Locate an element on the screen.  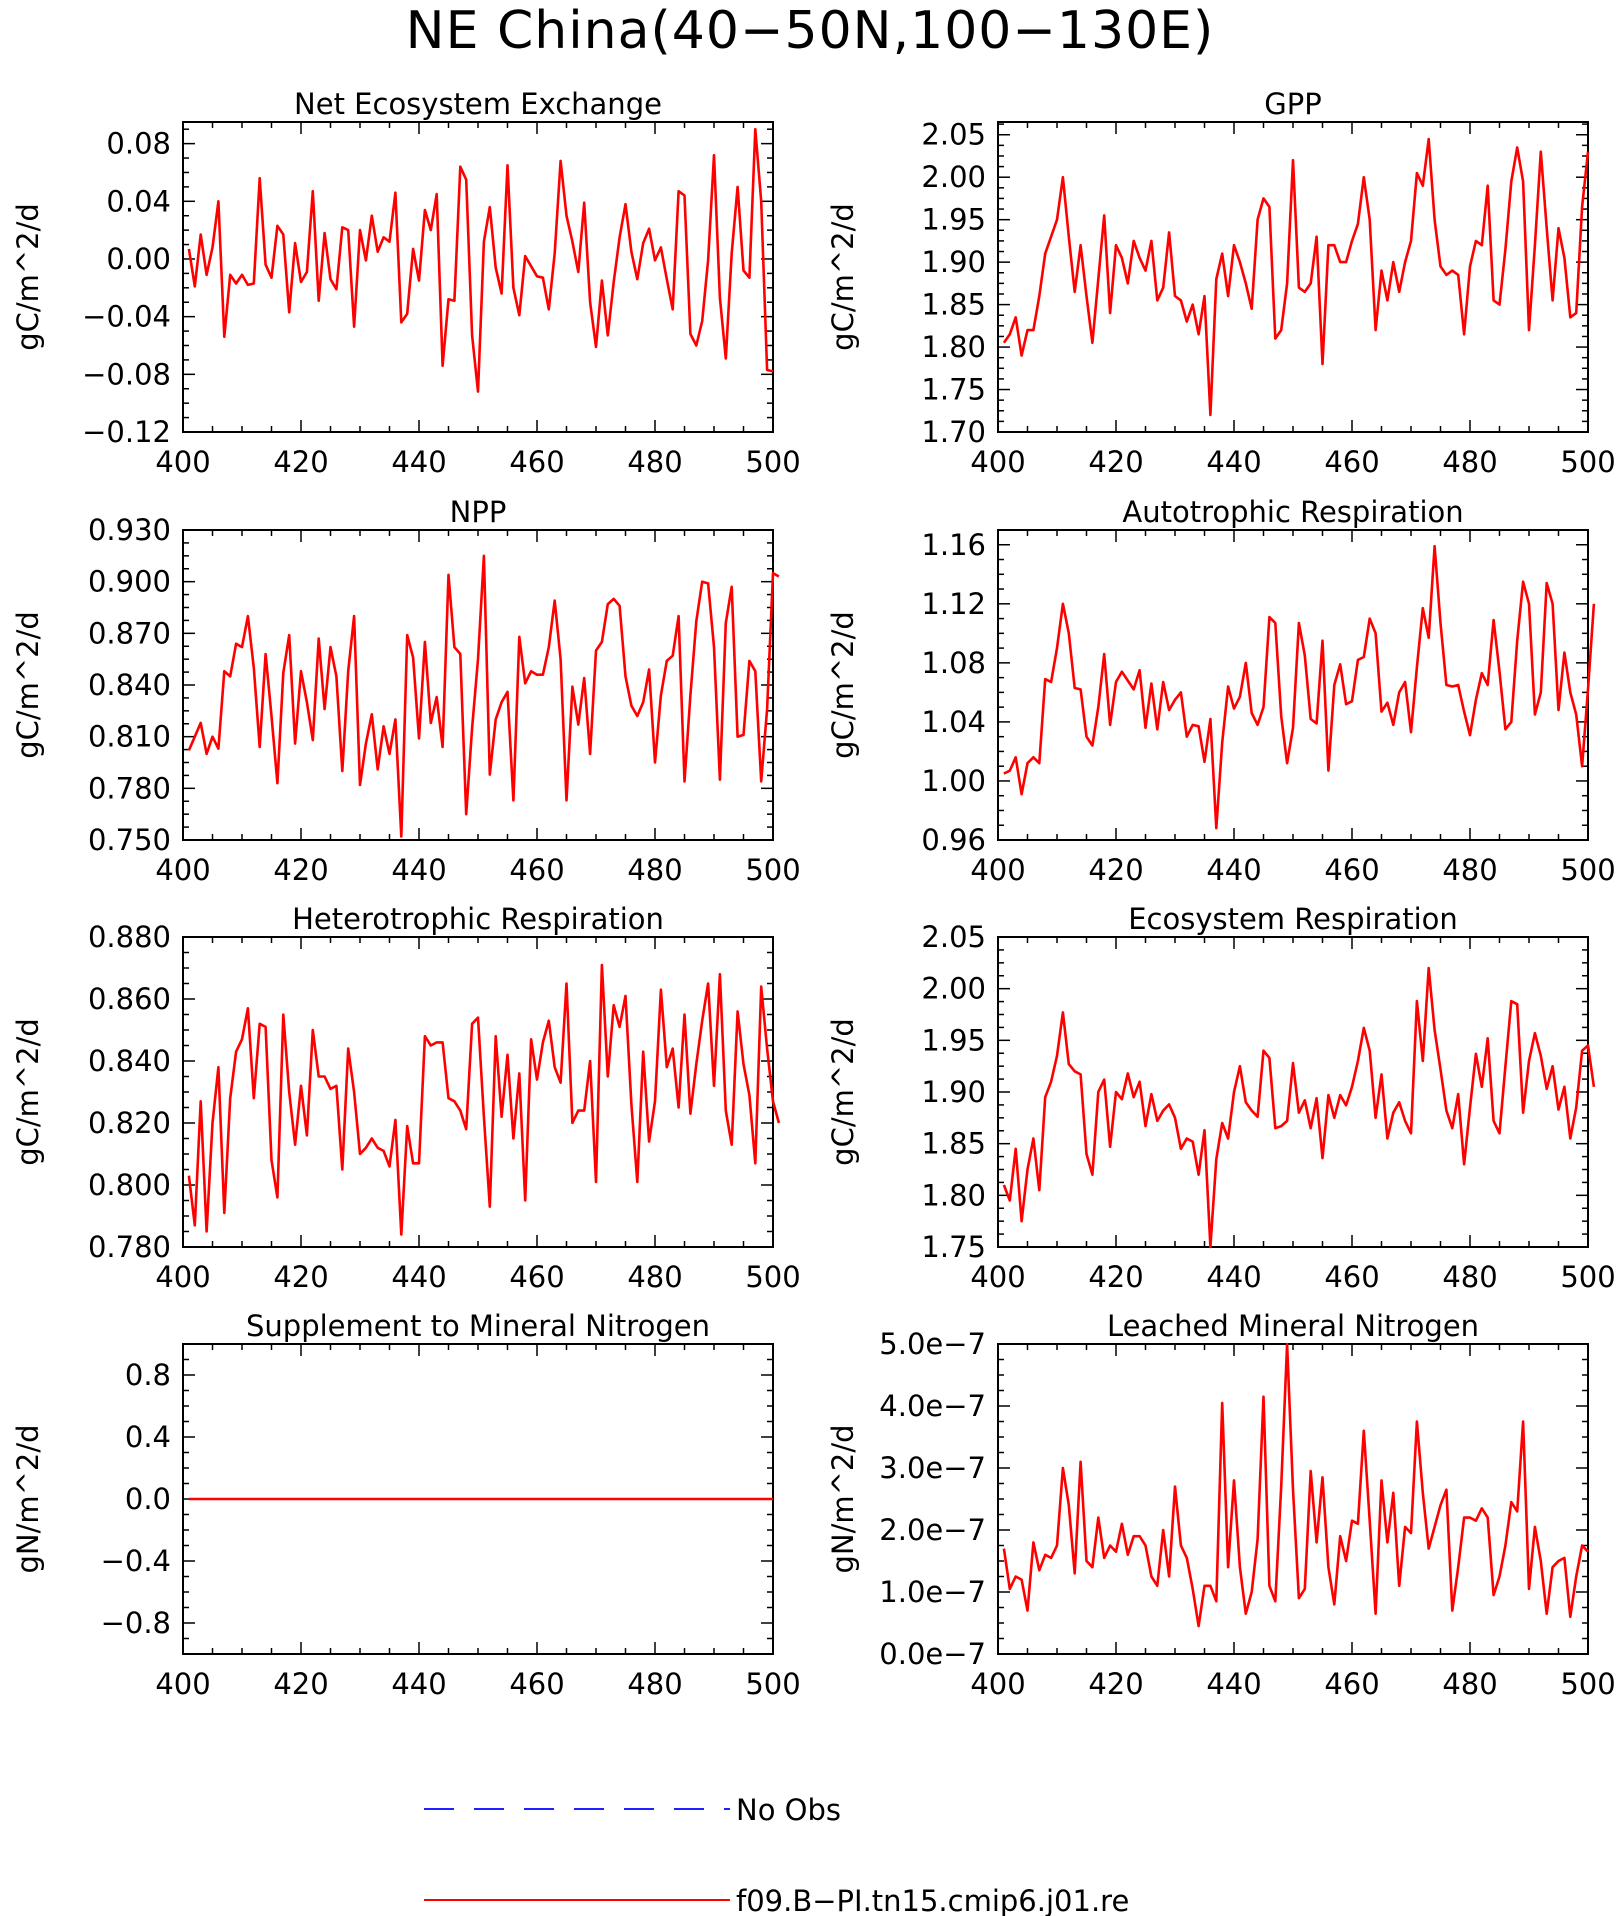
y-tick-label: −0.8 is located at coordinates (136, 1623).